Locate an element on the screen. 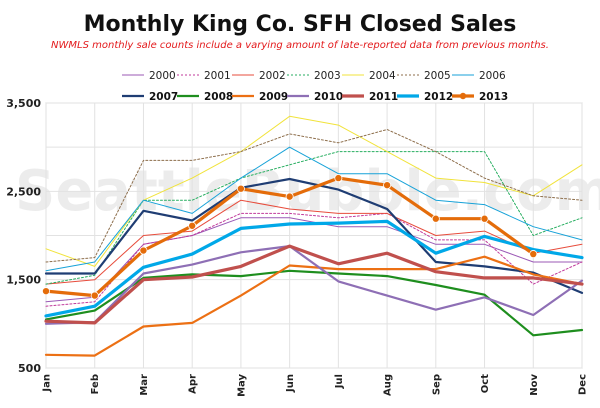 The width and height of the screenshot is (600, 408). legend-label-2010: 2010 is located at coordinates (328, 97).